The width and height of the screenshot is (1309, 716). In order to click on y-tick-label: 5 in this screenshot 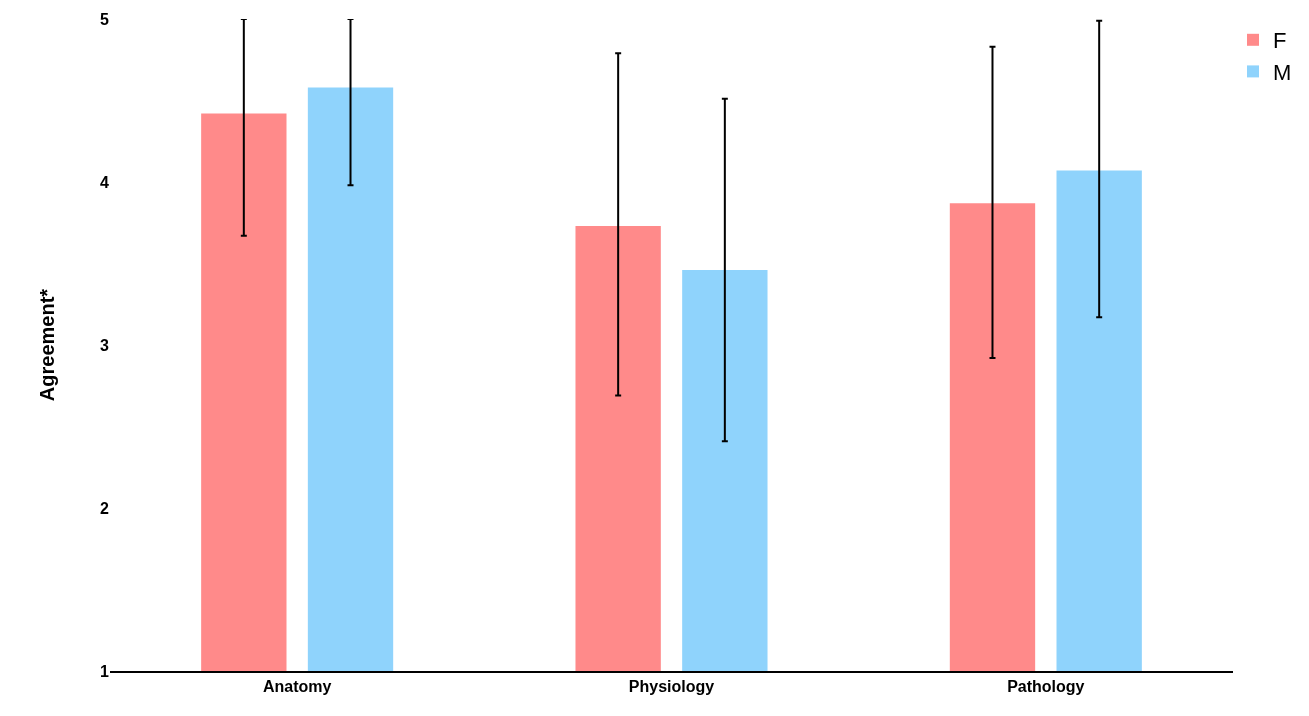, I will do `click(105, 19)`.